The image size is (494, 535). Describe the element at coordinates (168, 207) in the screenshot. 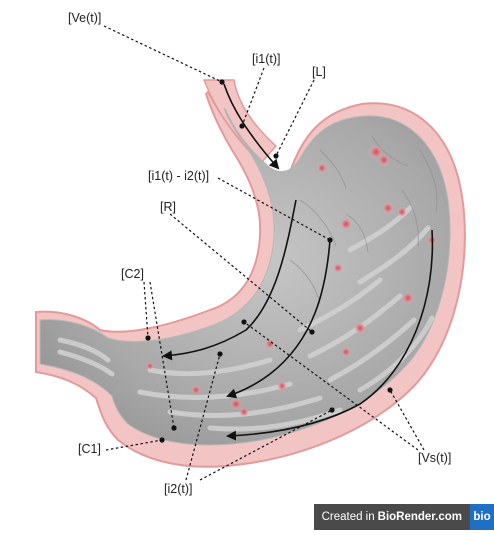

I see `label-R: [R]` at that location.